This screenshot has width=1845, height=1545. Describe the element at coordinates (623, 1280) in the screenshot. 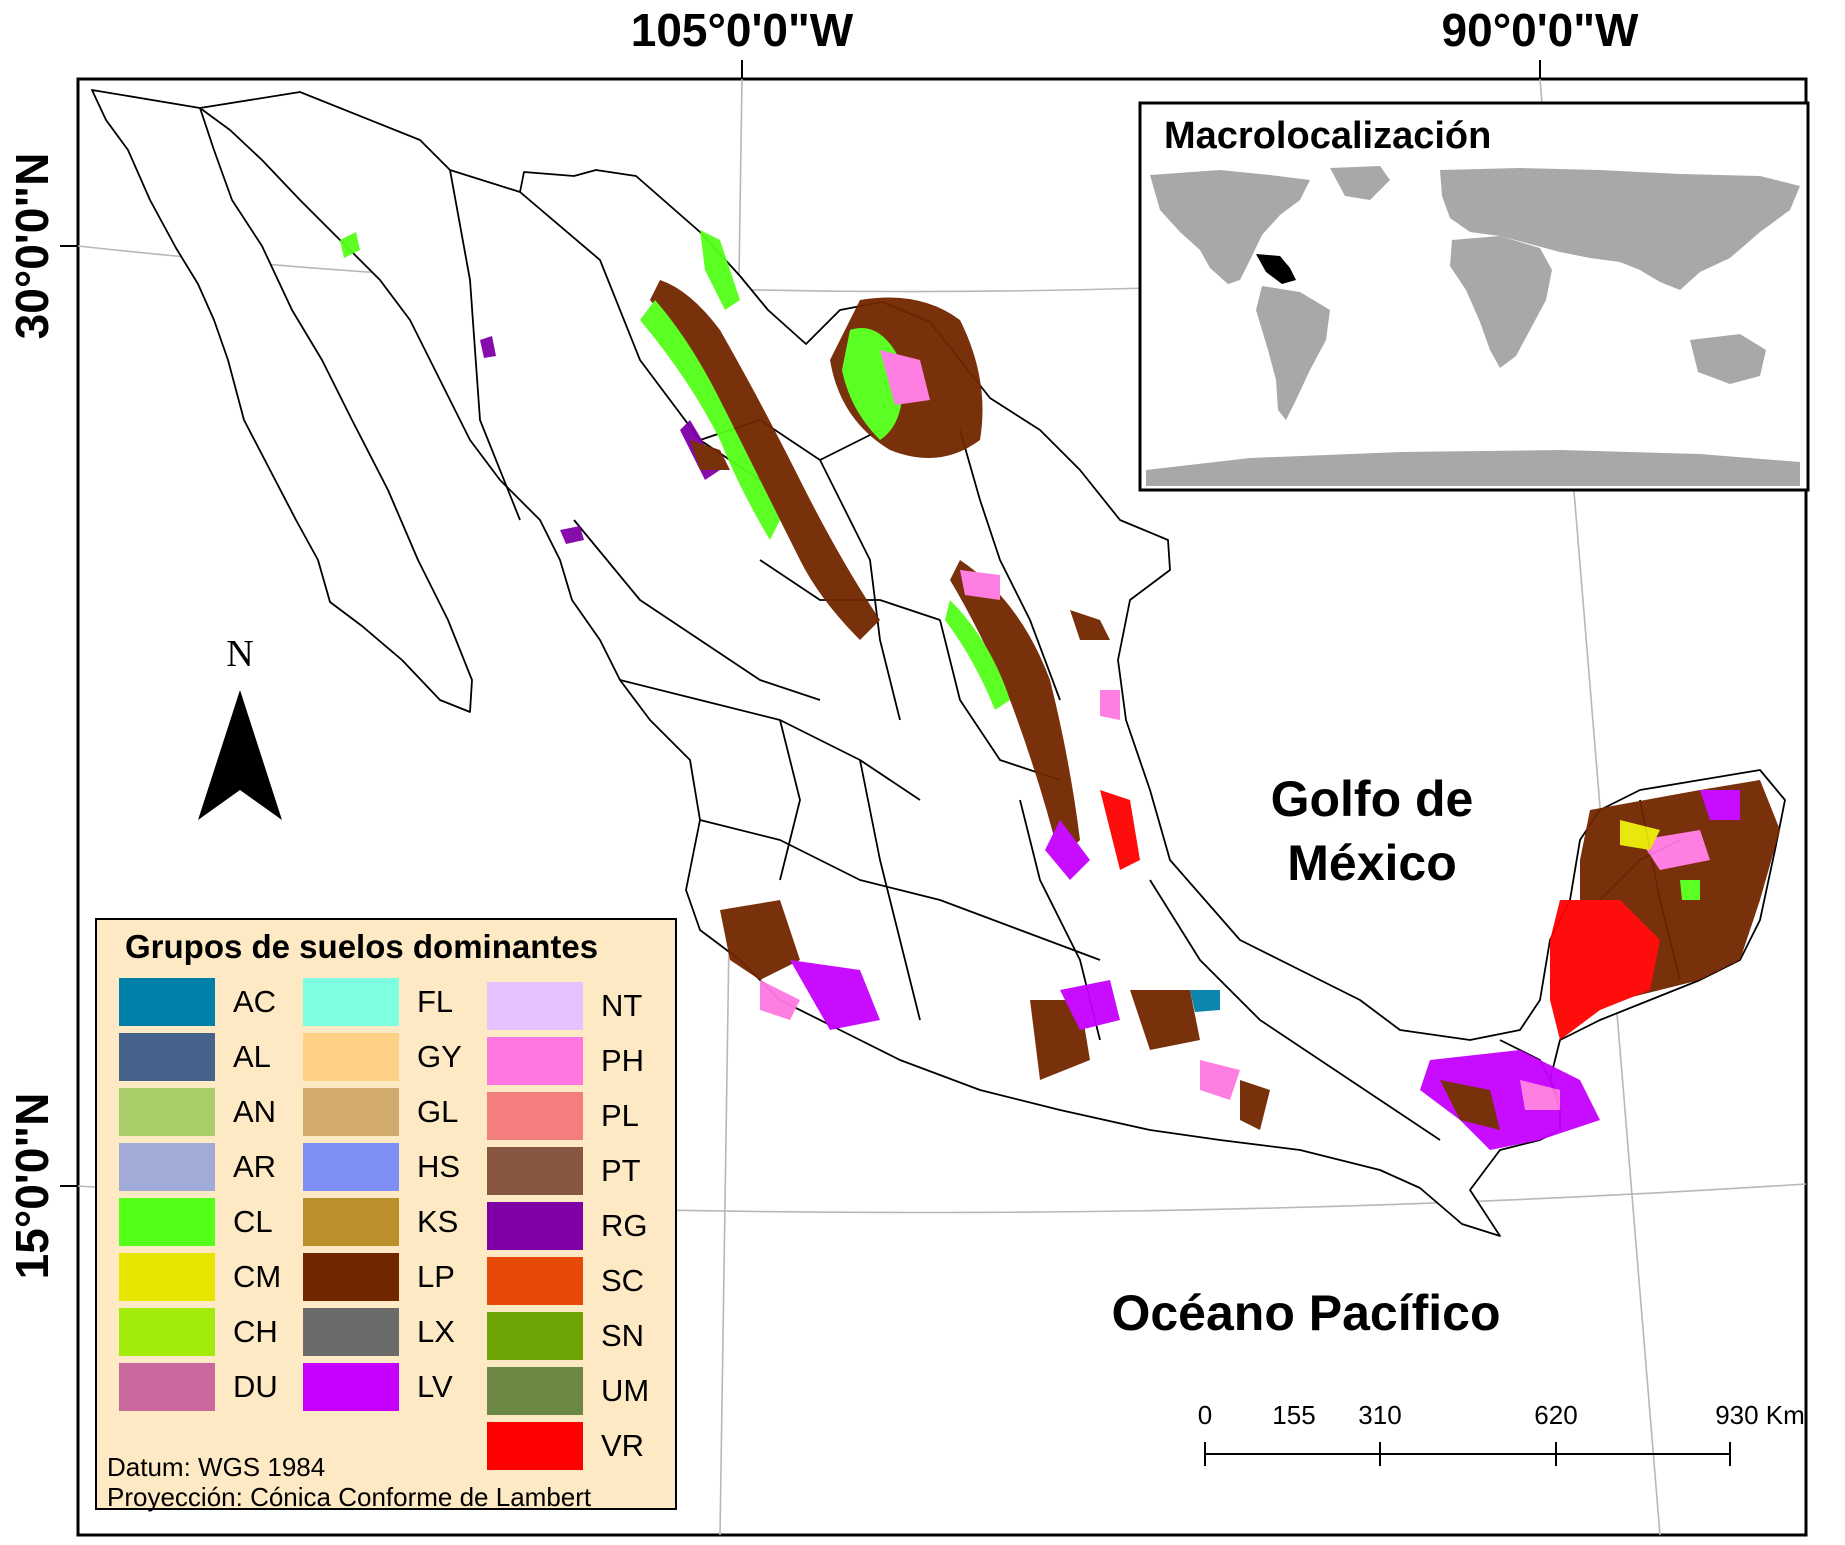

I see `legend-code: SC` at that location.